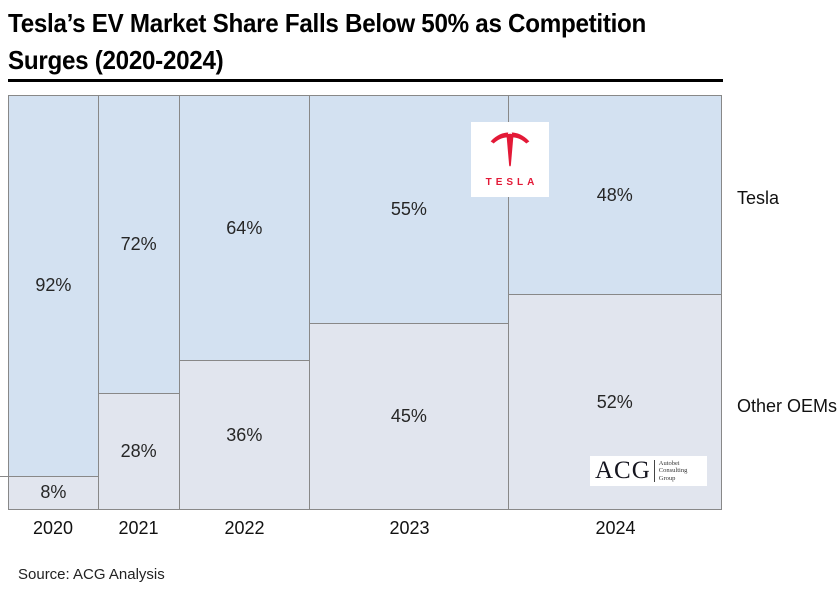 The width and height of the screenshot is (837, 593). Describe the element at coordinates (138, 528) in the screenshot. I see `year-label-2021: 2021` at that location.